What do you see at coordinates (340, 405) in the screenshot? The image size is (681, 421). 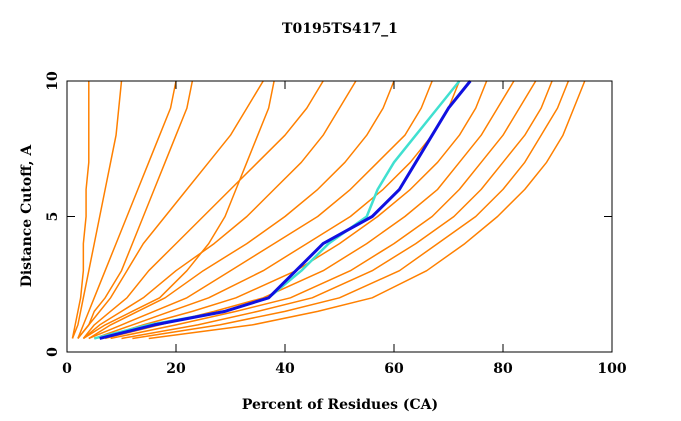 I see `x-axis-label: Percent of Residues (CA)` at bounding box center [340, 405].